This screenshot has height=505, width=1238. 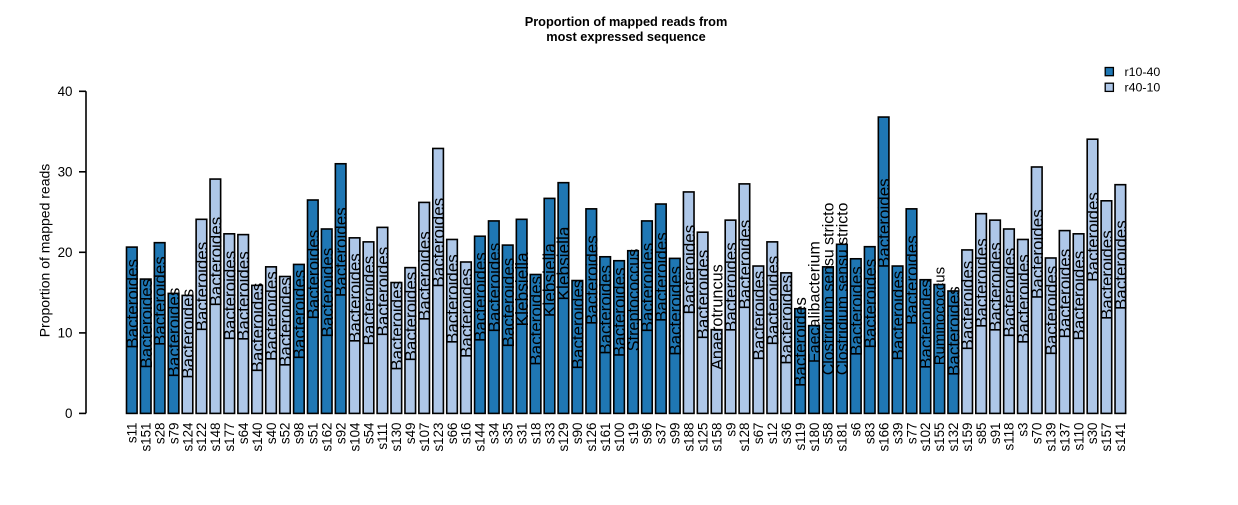 What do you see at coordinates (1037, 434) in the screenshot?
I see `svg-text: s70` at bounding box center [1037, 434].